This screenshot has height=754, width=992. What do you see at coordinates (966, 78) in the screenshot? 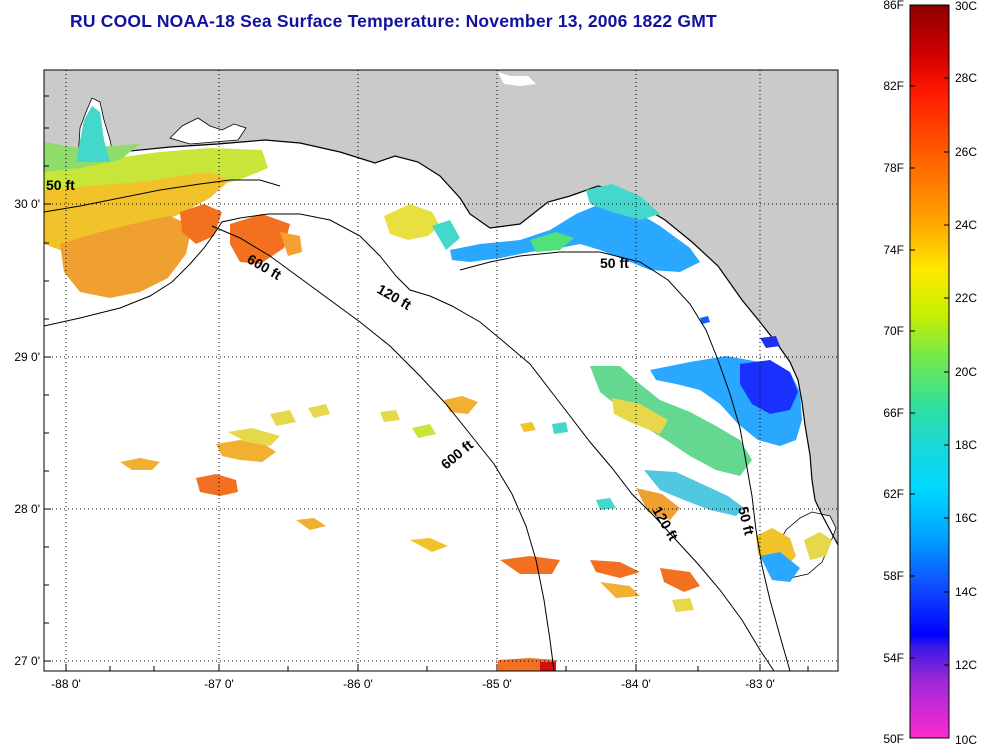
I see `colorbar-label-c: 28C` at bounding box center [966, 78].